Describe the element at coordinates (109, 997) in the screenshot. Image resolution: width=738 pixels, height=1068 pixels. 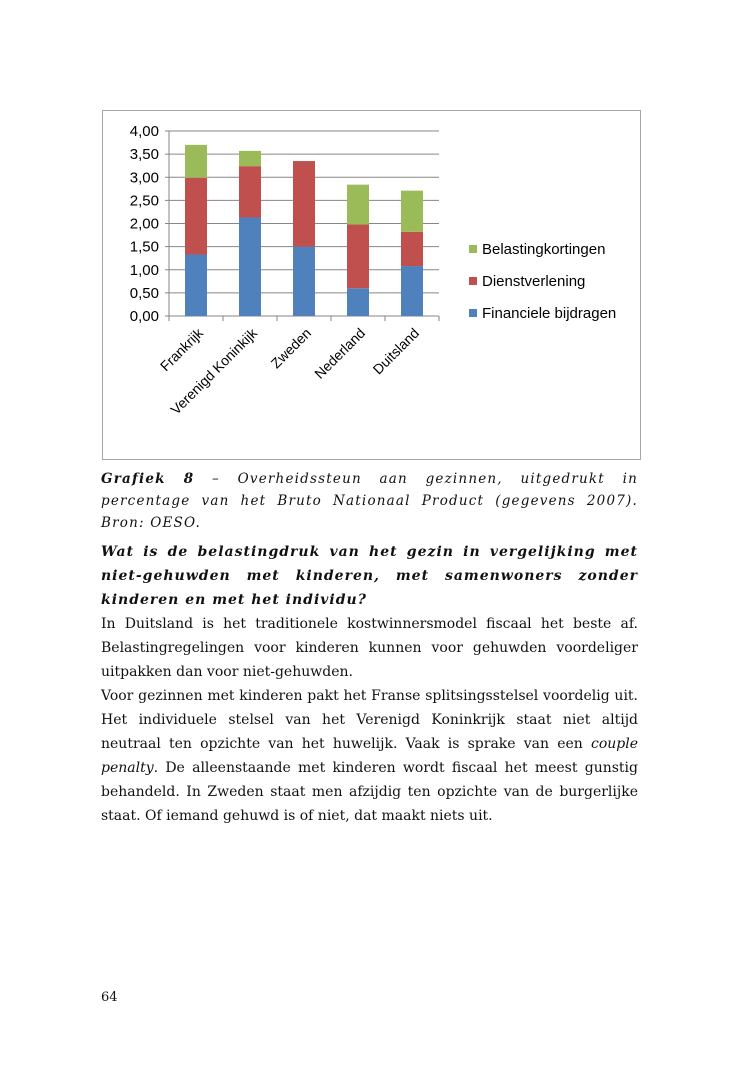
I see `page-number: 64` at that location.